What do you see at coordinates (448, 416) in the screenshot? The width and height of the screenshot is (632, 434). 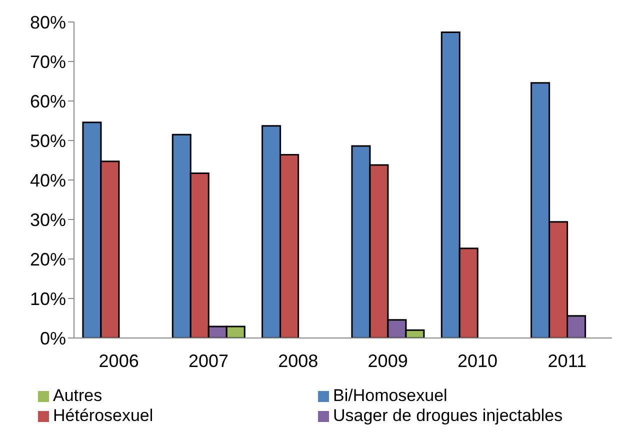 I see `legend-label: Usager de drogues injectables` at bounding box center [448, 416].